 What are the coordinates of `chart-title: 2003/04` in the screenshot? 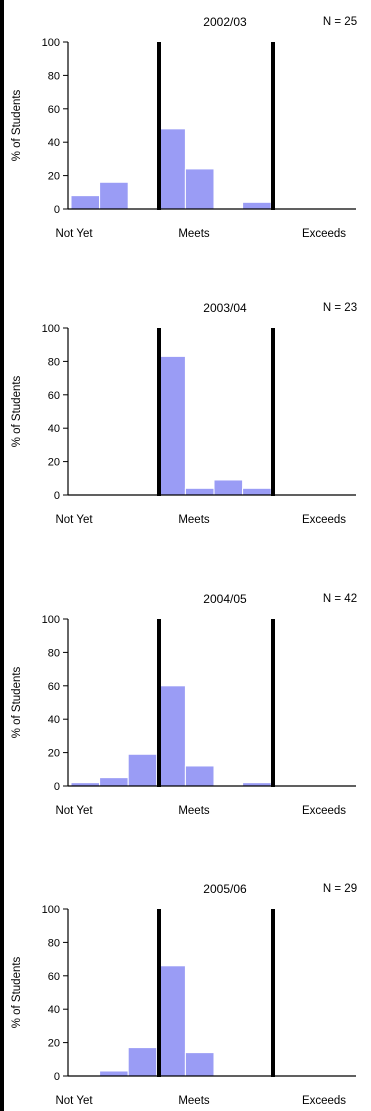 It's located at (225, 308).